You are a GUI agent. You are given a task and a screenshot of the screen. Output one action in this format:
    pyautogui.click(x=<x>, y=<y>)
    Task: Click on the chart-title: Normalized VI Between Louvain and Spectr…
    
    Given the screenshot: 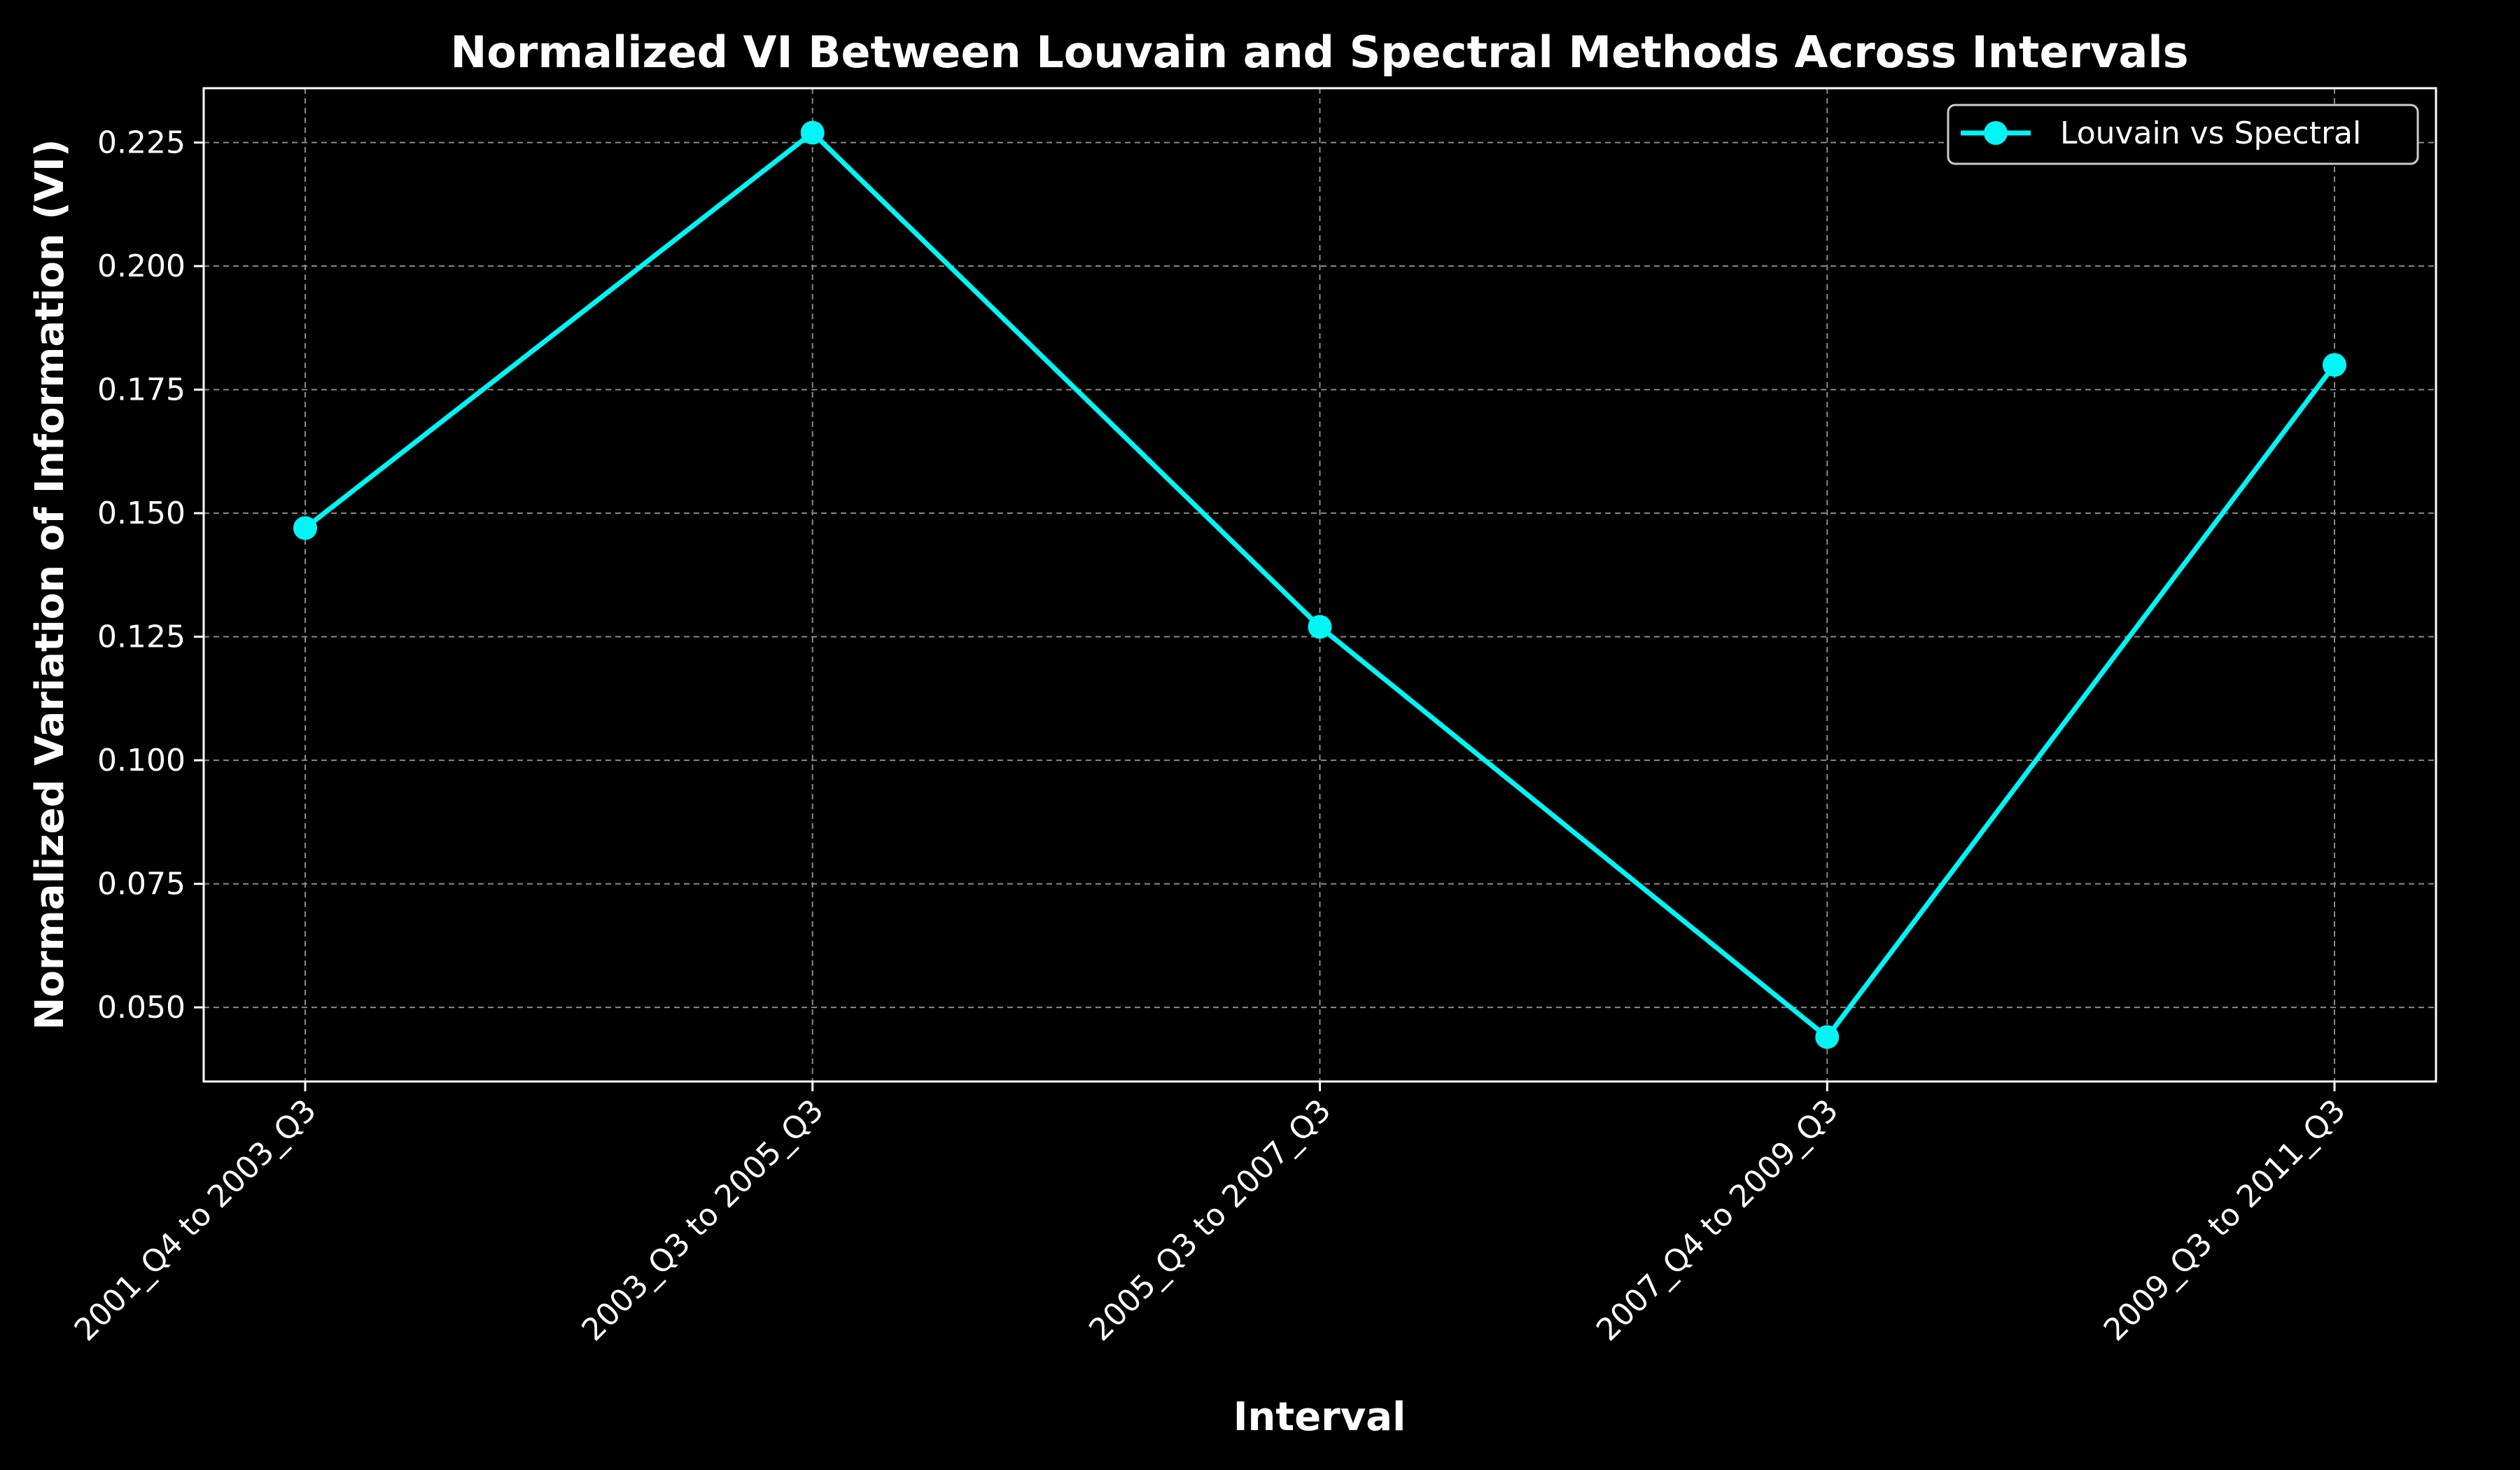 What is the action you would take?
    pyautogui.click(x=1319, y=52)
    